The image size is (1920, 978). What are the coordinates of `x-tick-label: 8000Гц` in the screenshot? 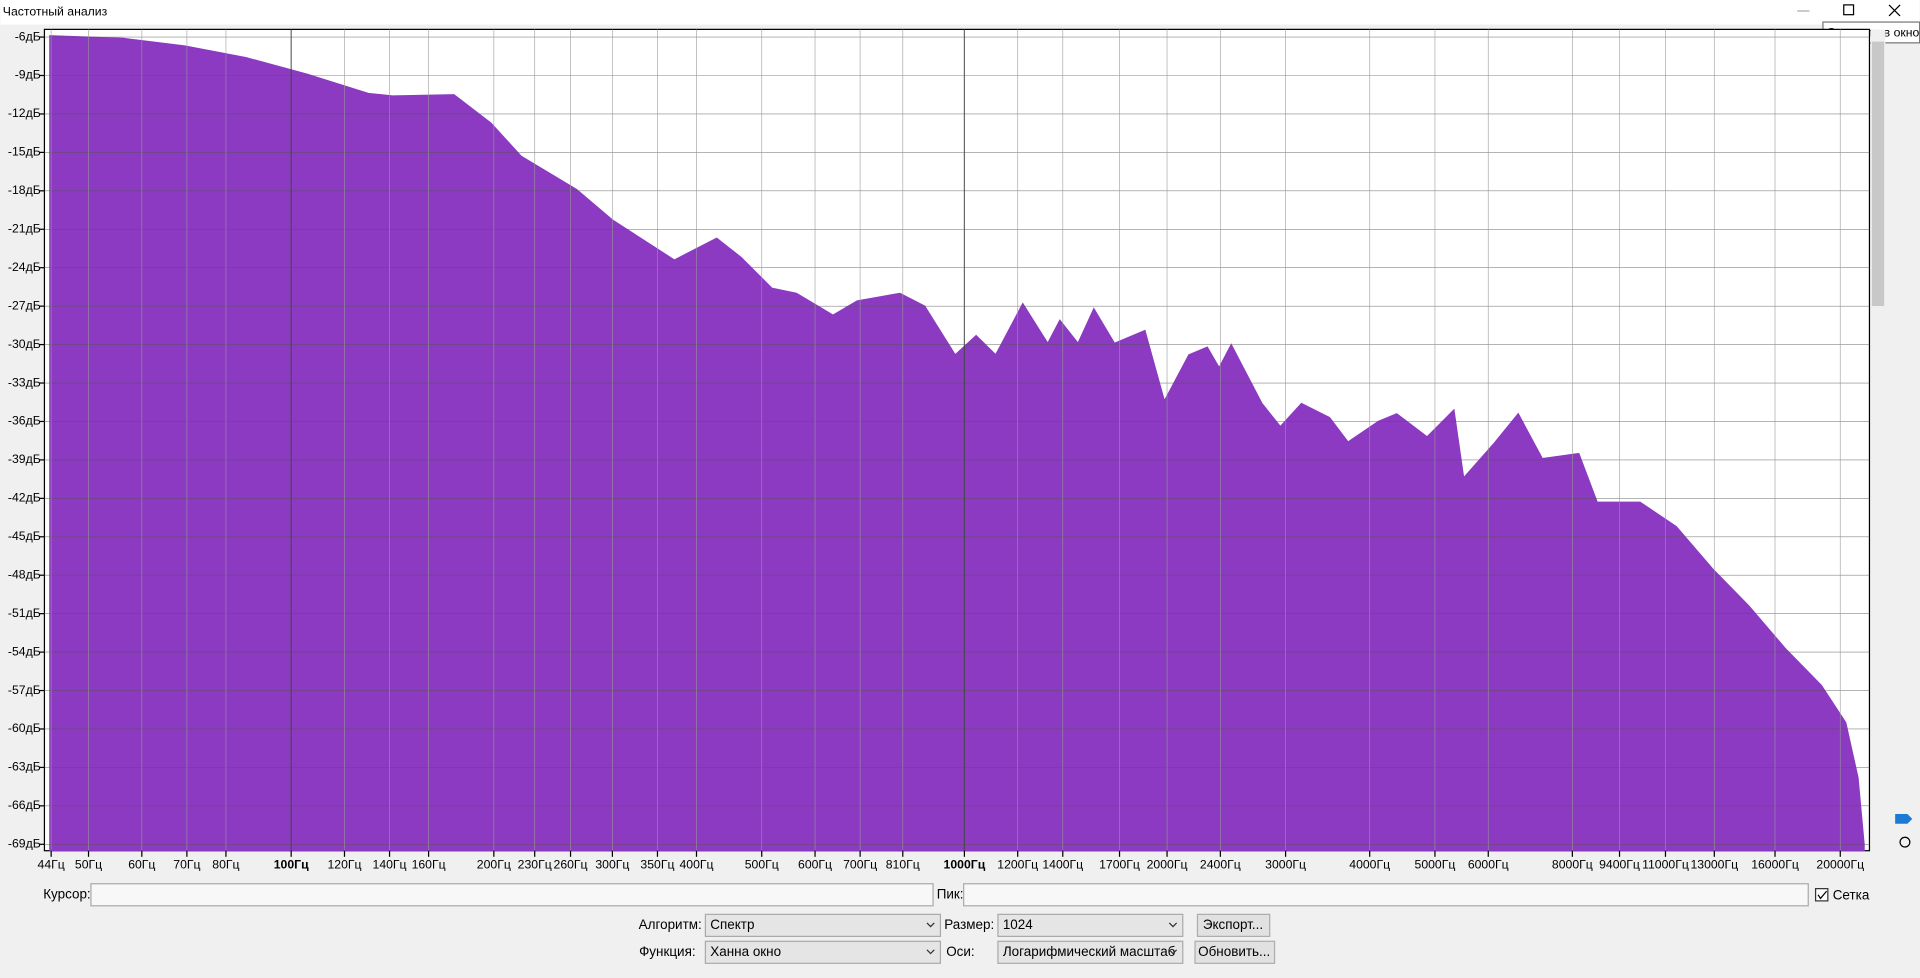 It's located at (1572, 865).